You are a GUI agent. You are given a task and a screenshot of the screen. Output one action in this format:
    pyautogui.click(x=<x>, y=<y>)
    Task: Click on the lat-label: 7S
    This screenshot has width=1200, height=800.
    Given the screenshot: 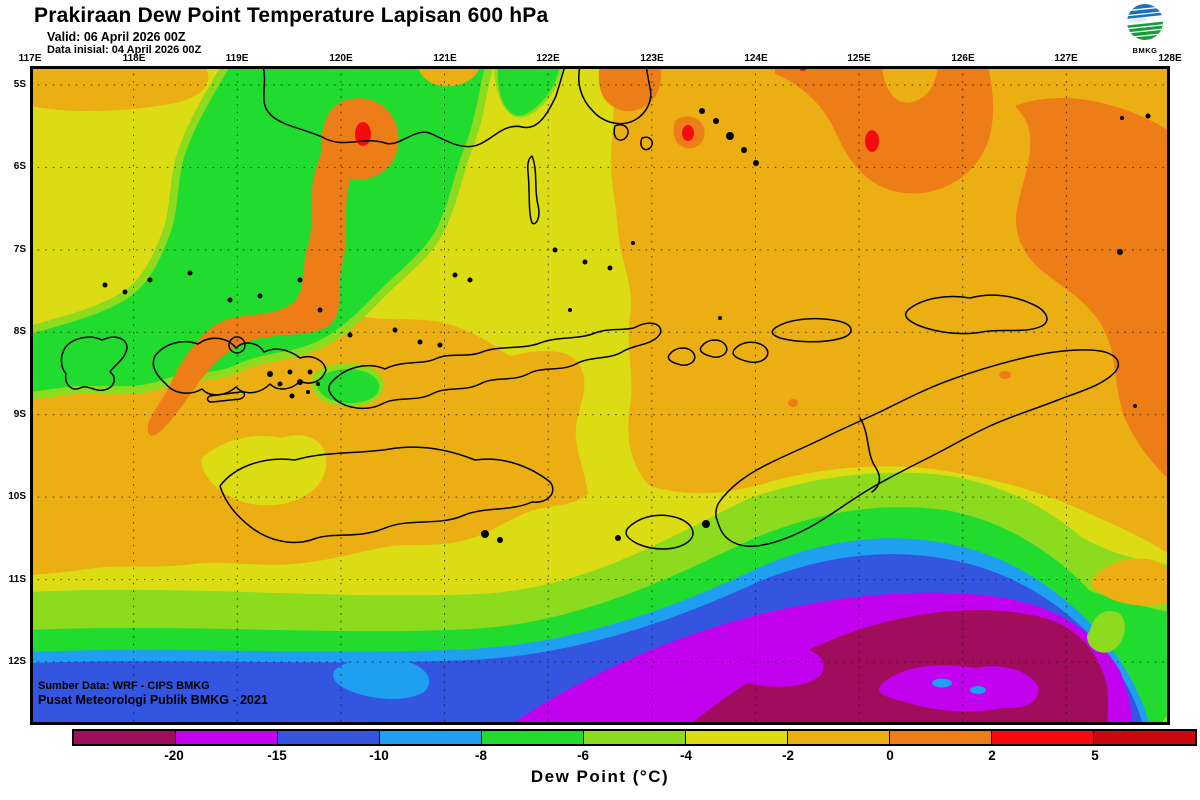 What is the action you would take?
    pyautogui.click(x=19, y=249)
    